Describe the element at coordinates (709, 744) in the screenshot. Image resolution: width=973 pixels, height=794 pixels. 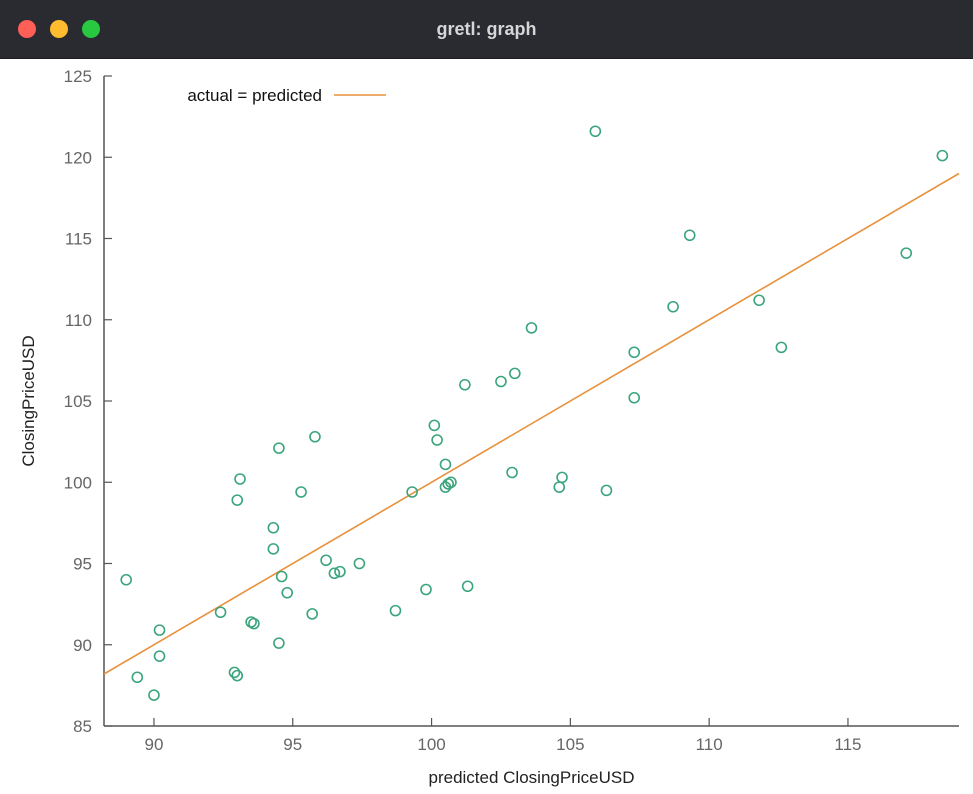
I see `x-tick-label: 110` at that location.